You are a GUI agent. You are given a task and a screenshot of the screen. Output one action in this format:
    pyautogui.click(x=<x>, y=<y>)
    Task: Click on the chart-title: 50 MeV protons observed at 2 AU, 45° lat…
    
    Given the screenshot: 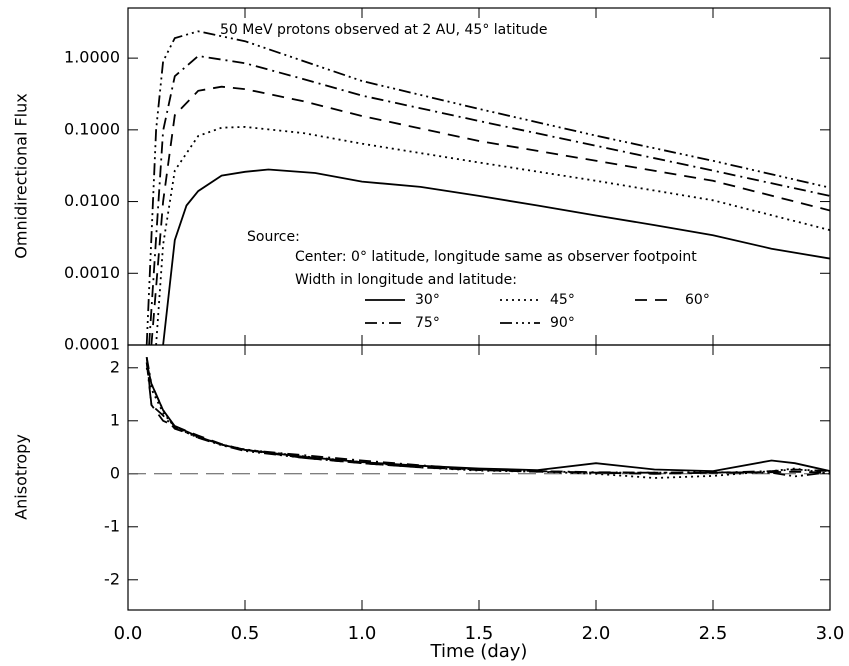 What is the action you would take?
    pyautogui.click(x=383, y=30)
    